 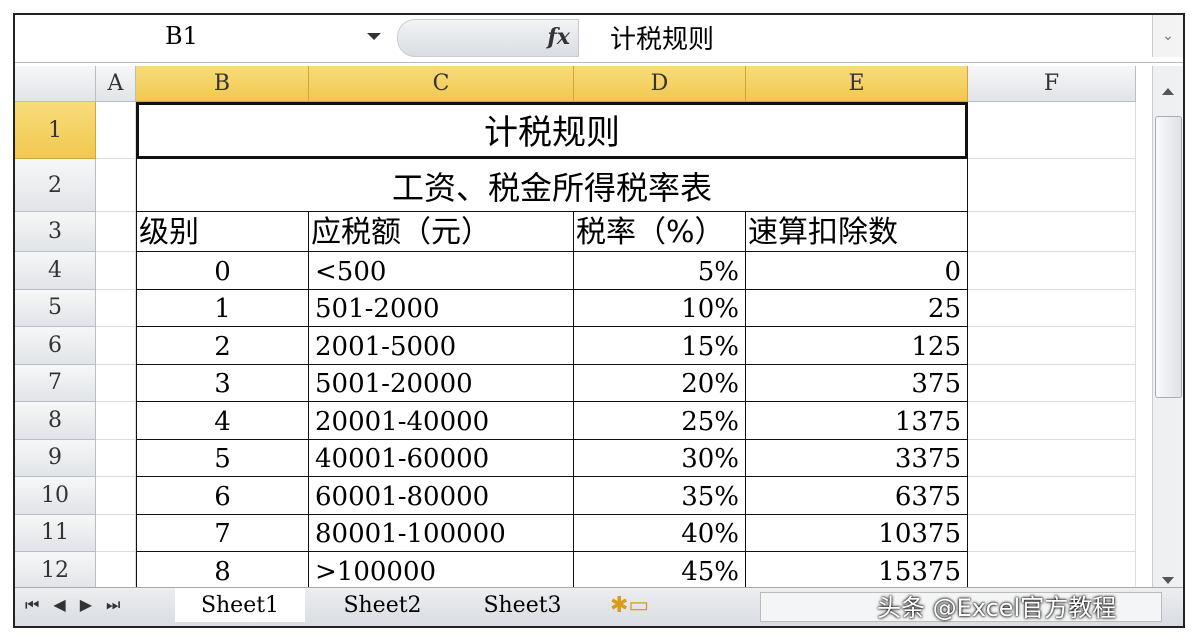 What do you see at coordinates (441, 308) in the screenshot?
I see `data-cell: 501-2000` at bounding box center [441, 308].